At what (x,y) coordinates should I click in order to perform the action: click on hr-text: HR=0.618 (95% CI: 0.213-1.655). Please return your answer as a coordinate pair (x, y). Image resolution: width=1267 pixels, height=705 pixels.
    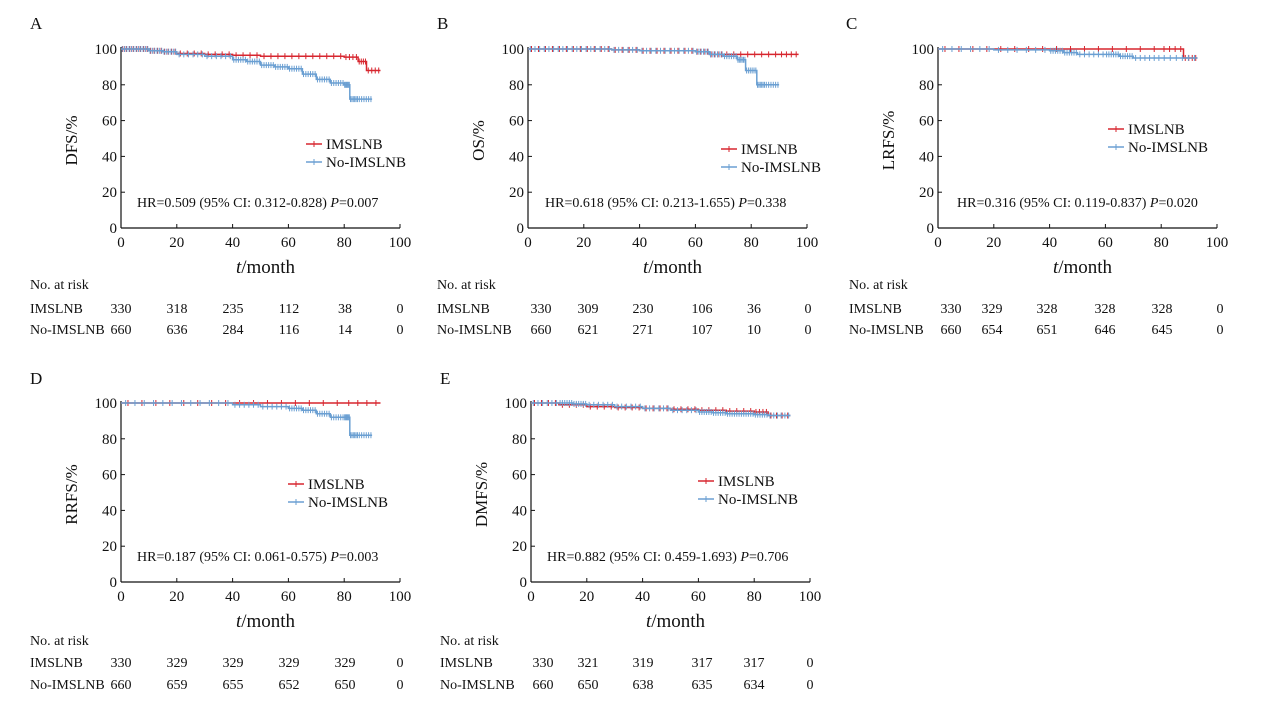
    Looking at the image, I should click on (641, 203).